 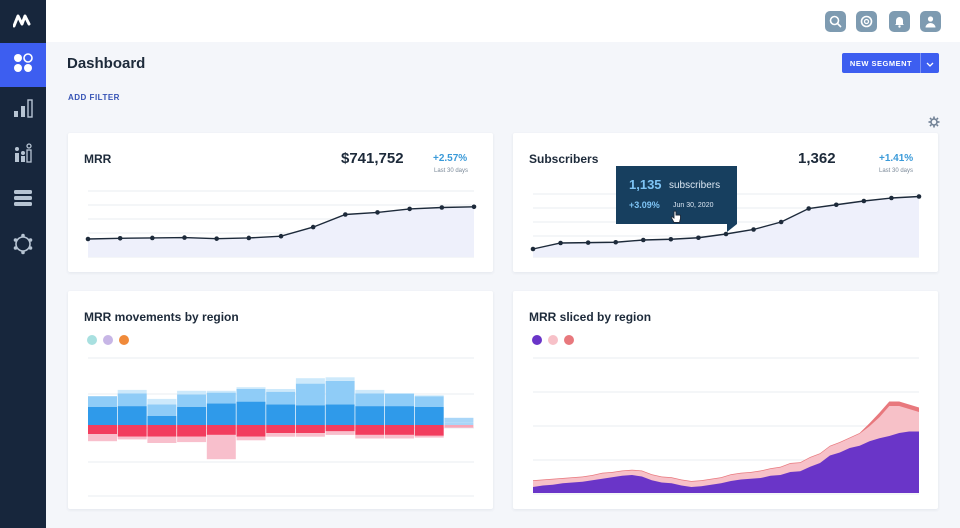 What do you see at coordinates (732, 228) in the screenshot?
I see `tooltip-arrow` at bounding box center [732, 228].